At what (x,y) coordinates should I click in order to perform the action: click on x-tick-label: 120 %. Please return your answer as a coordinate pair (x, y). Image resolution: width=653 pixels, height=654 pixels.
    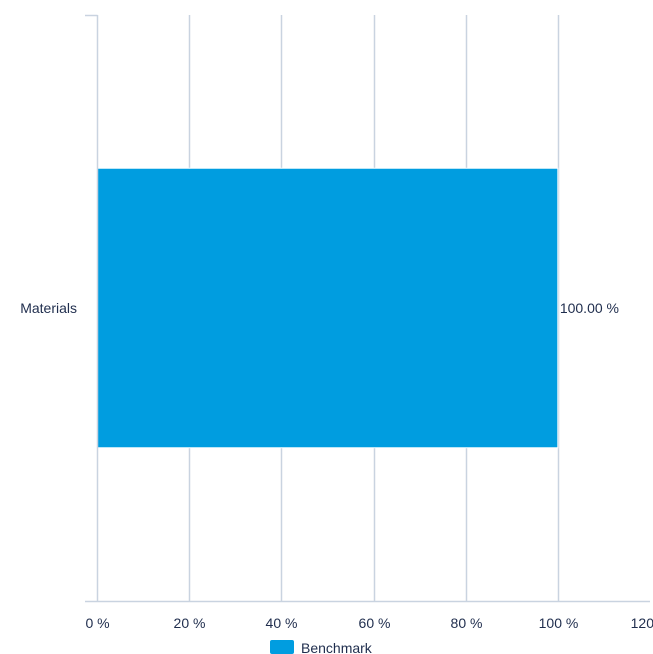
    Looking at the image, I should click on (642, 623).